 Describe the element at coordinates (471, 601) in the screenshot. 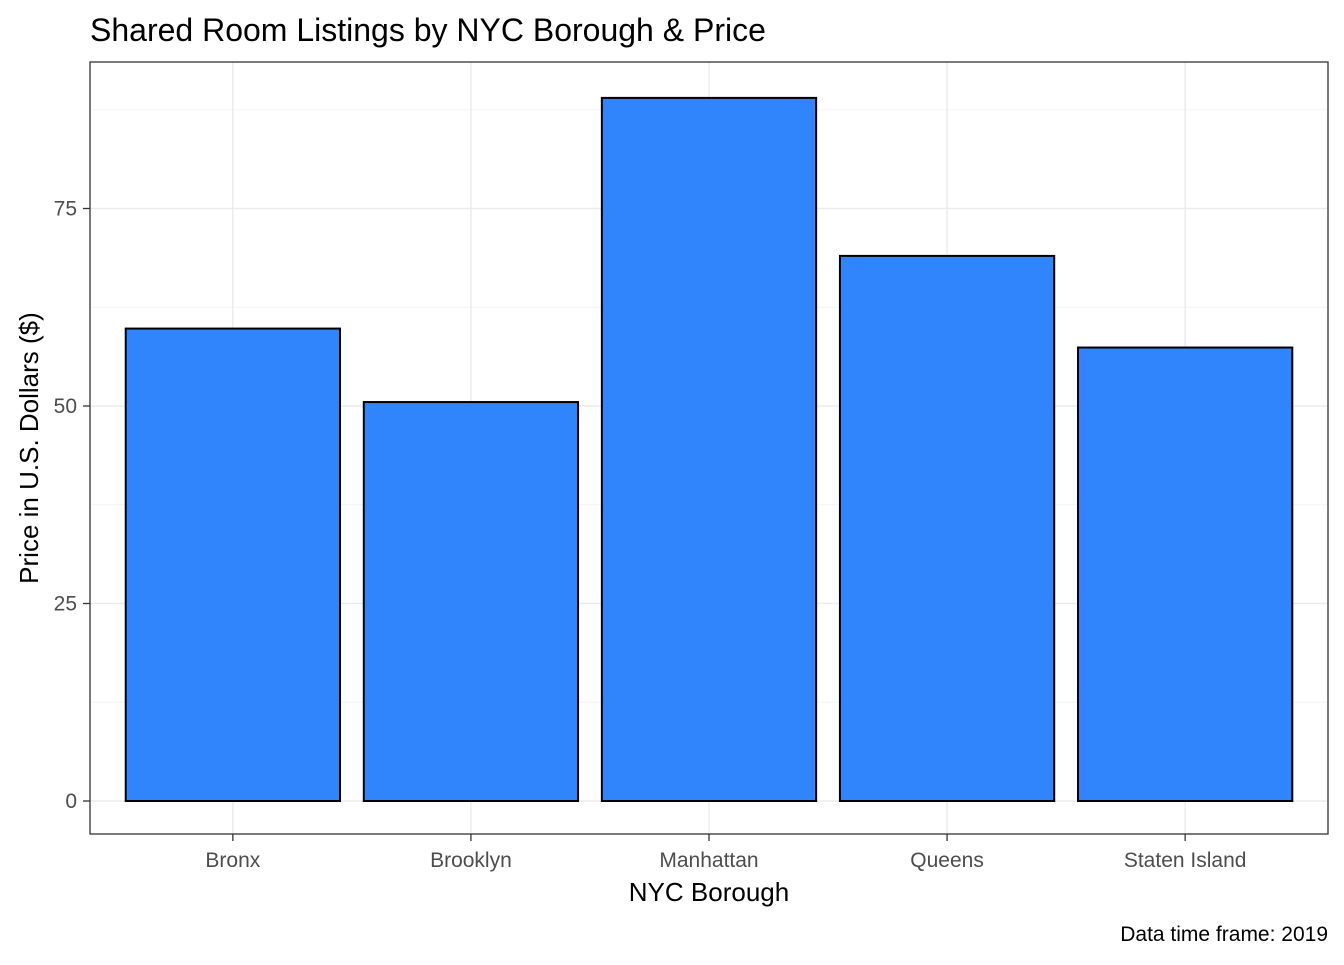

I see `bar-brooklyn` at that location.